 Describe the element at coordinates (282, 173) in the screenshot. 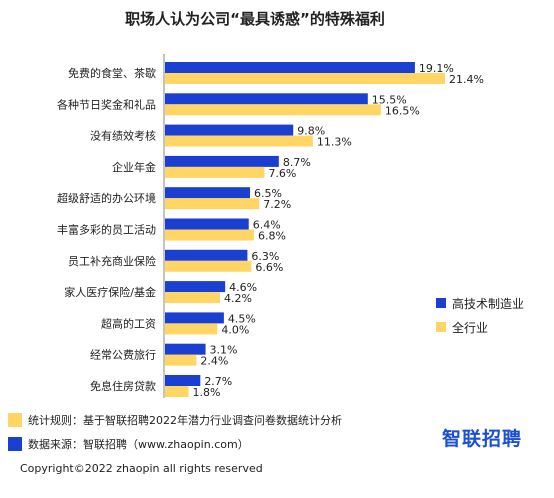

I see `data-label: 7.6%` at that location.